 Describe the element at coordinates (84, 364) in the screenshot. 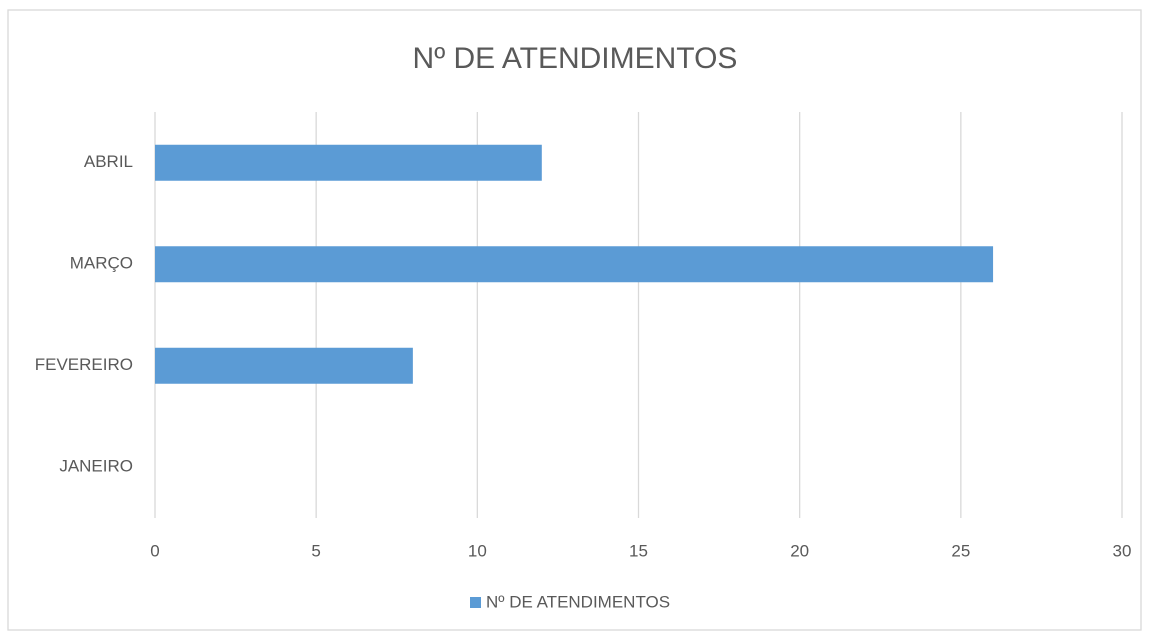

I see `y-tick-label: FEVEREIRO` at that location.